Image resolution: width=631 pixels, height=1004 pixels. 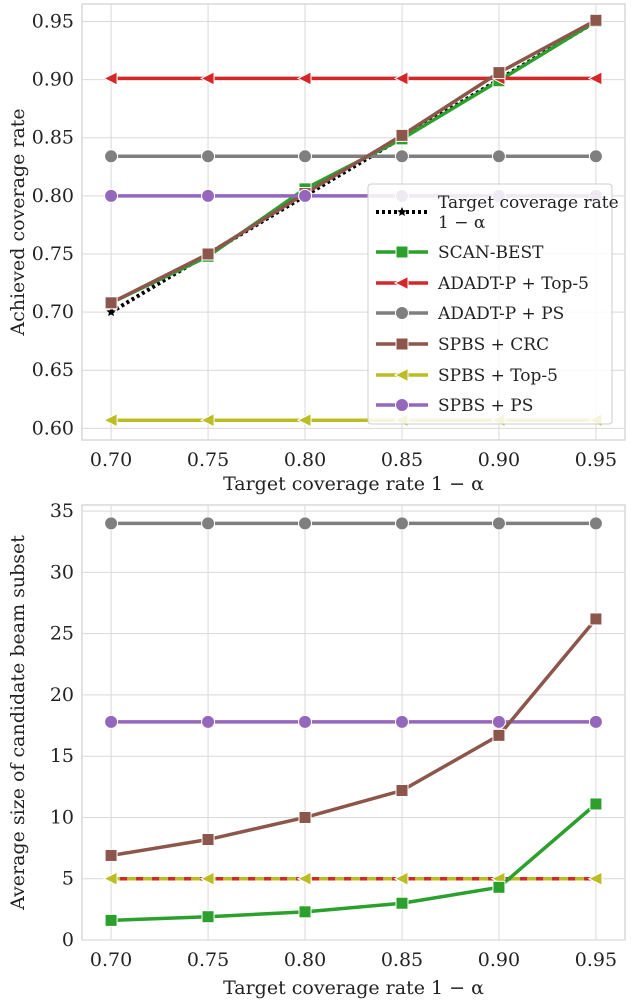 I want to click on legend-label: ADADT-P + Top-5, so click(x=513, y=284).